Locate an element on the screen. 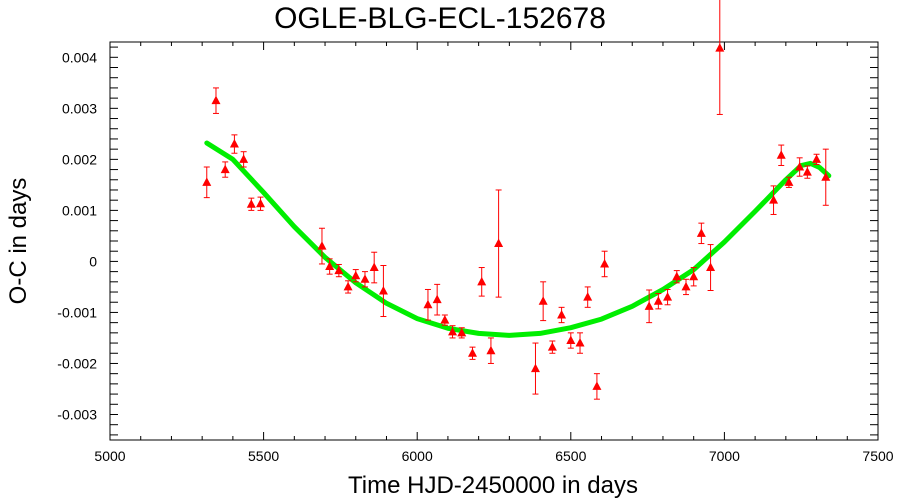 Image resolution: width=900 pixels, height=500 pixels. x-tick-label: 5000 is located at coordinates (109, 456).